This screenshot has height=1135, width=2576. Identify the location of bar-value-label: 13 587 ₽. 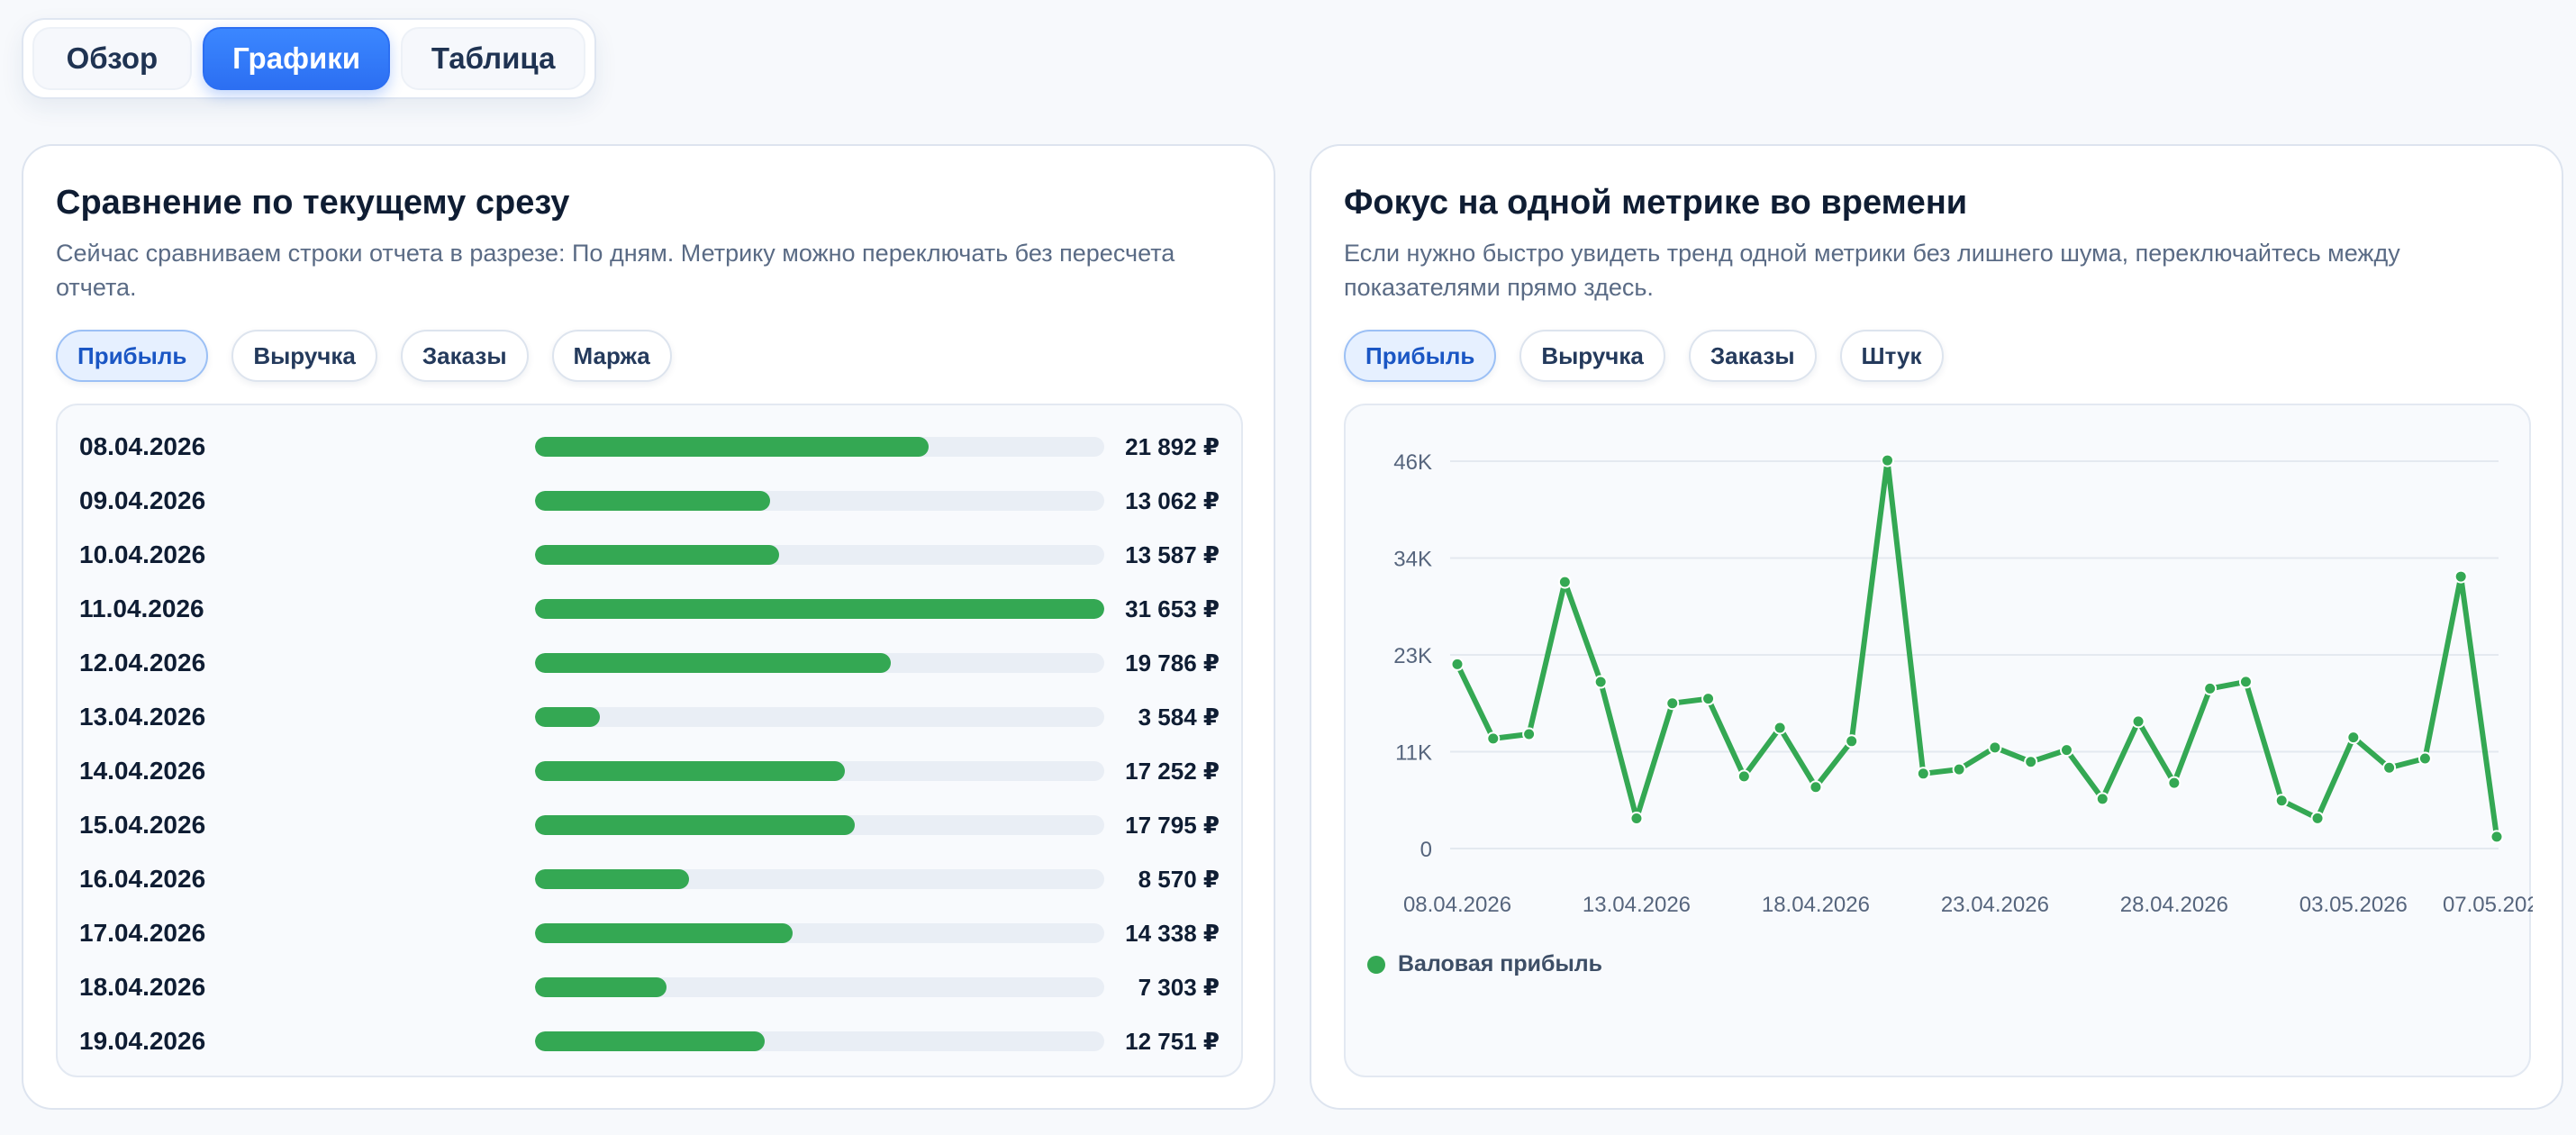
(1172, 554).